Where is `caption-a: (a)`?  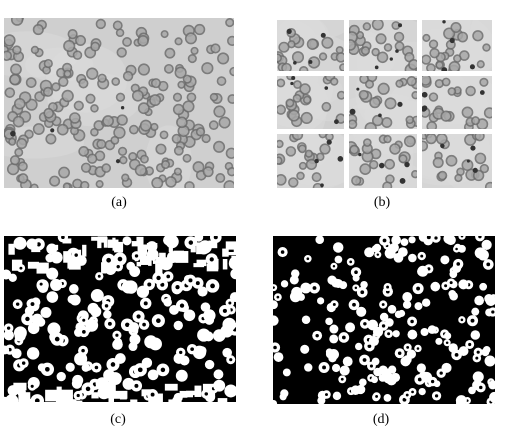
caption-a: (a) is located at coordinates (119, 202).